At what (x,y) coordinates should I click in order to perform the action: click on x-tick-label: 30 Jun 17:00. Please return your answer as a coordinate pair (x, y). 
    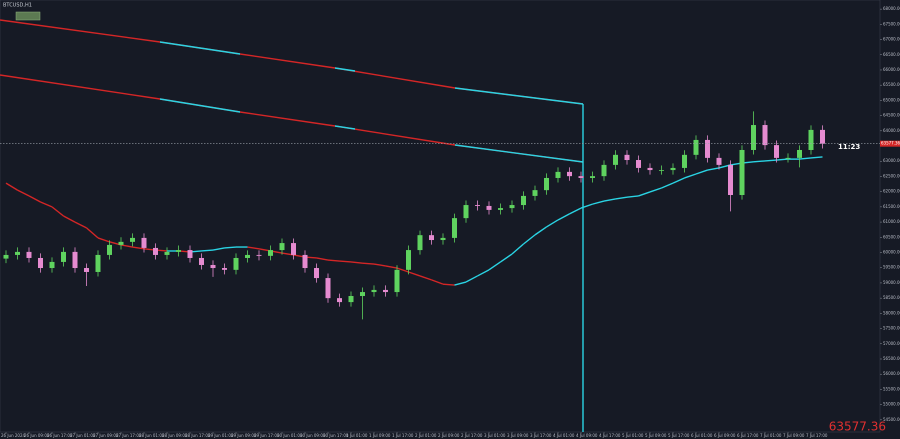
    Looking at the image, I should click on (336, 435).